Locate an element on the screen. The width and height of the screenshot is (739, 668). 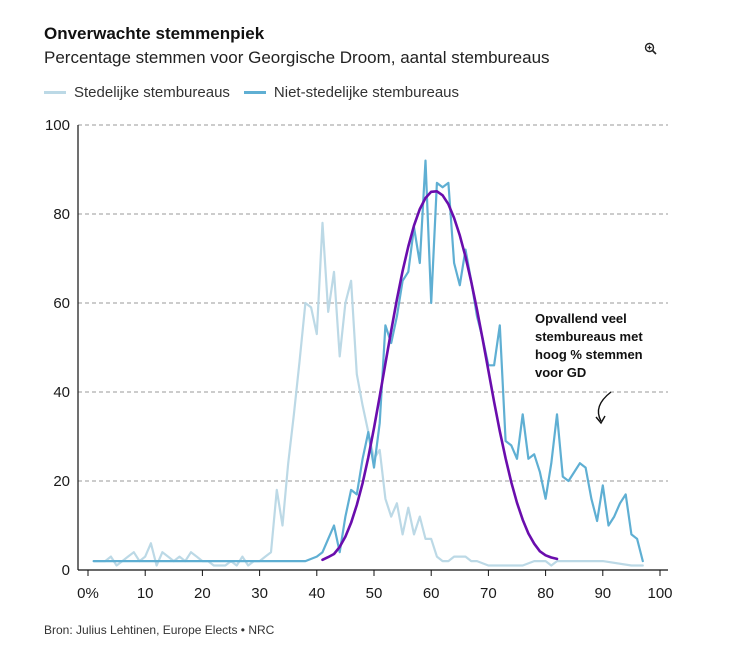
chart-title: Onverwachte stemmenpiek is located at coordinates (154, 33).